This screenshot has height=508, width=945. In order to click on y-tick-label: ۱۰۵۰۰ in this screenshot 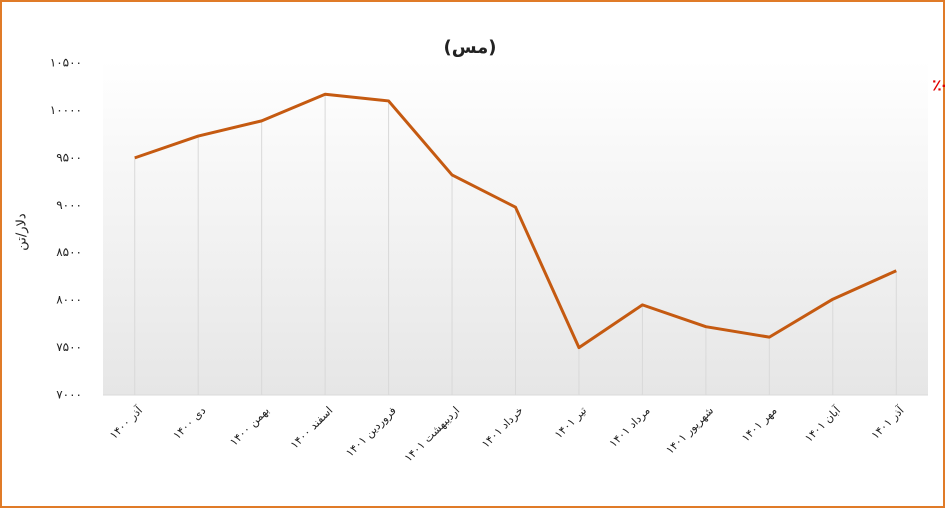, I will do `click(66, 63)`.